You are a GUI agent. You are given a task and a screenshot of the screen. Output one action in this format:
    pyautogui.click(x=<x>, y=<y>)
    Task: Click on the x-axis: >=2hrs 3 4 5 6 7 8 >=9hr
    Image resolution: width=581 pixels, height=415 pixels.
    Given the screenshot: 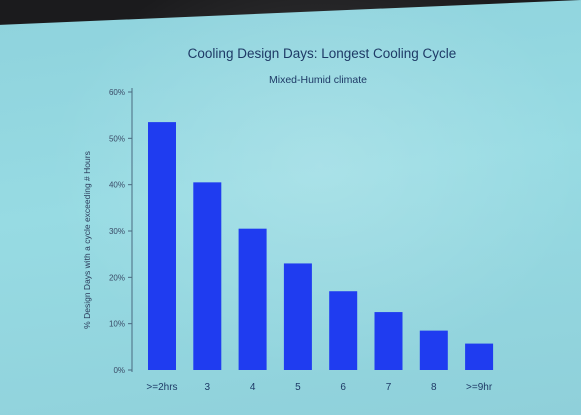 What is the action you would take?
    pyautogui.click(x=319, y=387)
    